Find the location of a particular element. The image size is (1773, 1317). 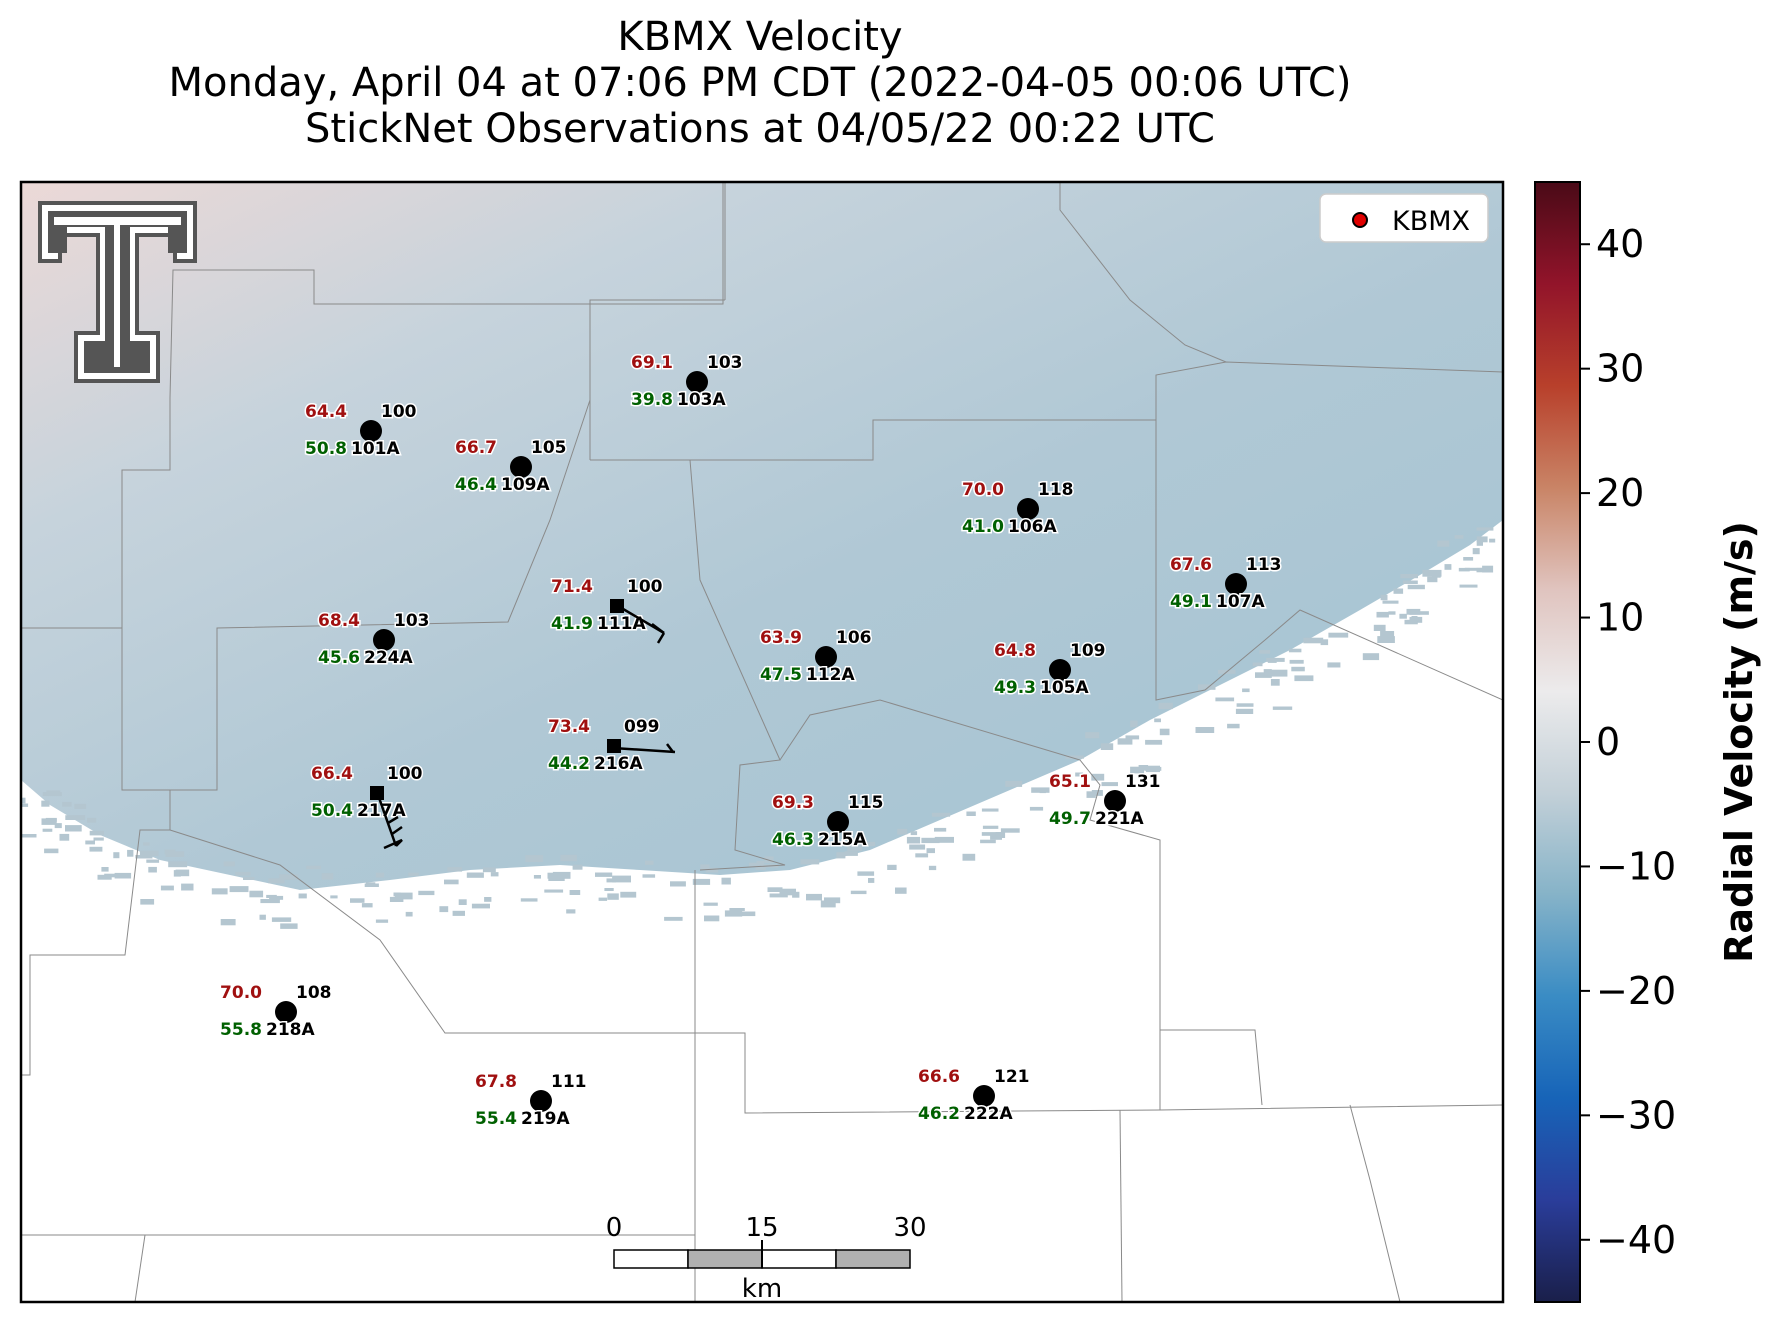

legend-marker-kbmx is located at coordinates (1360, 220).